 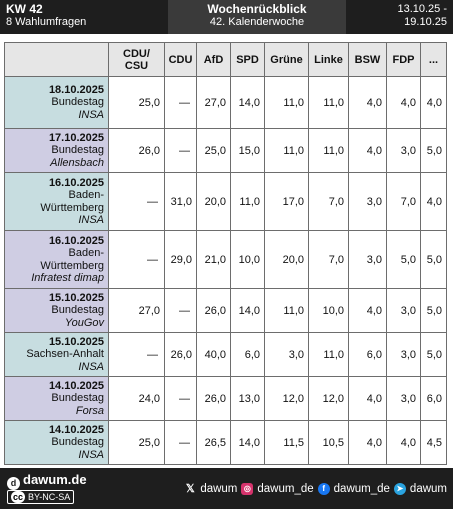 I want to click on column-header: SPD, so click(x=247, y=59).